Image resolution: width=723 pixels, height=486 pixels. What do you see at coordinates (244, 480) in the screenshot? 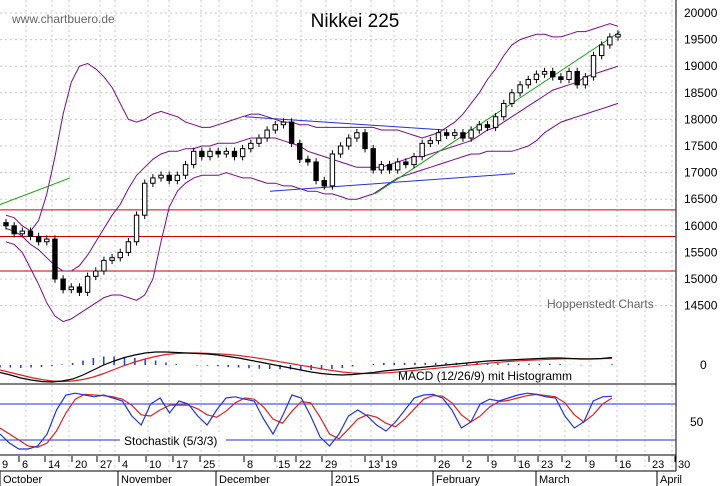
I see `month-label: December` at bounding box center [244, 480].